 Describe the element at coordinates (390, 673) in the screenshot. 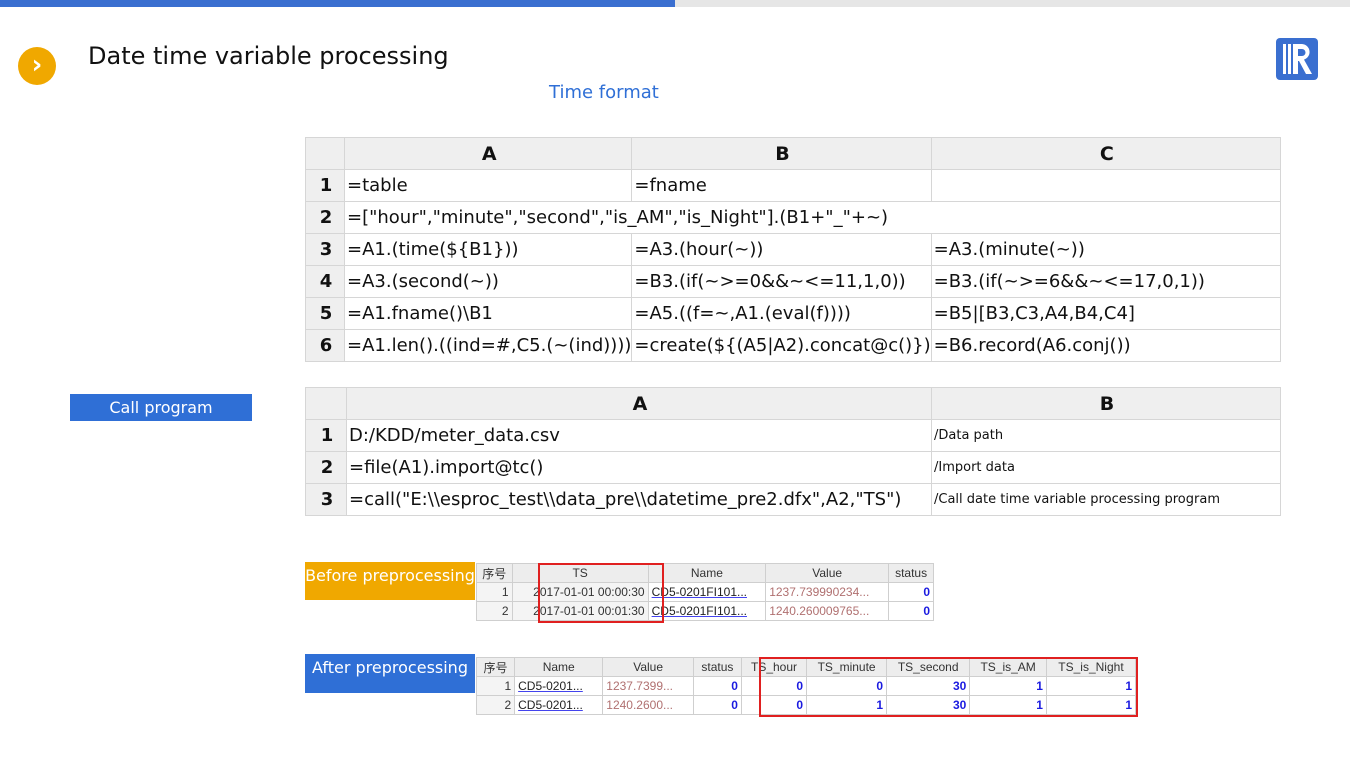

I see `after-preprocessing-label: After preprocessing` at that location.